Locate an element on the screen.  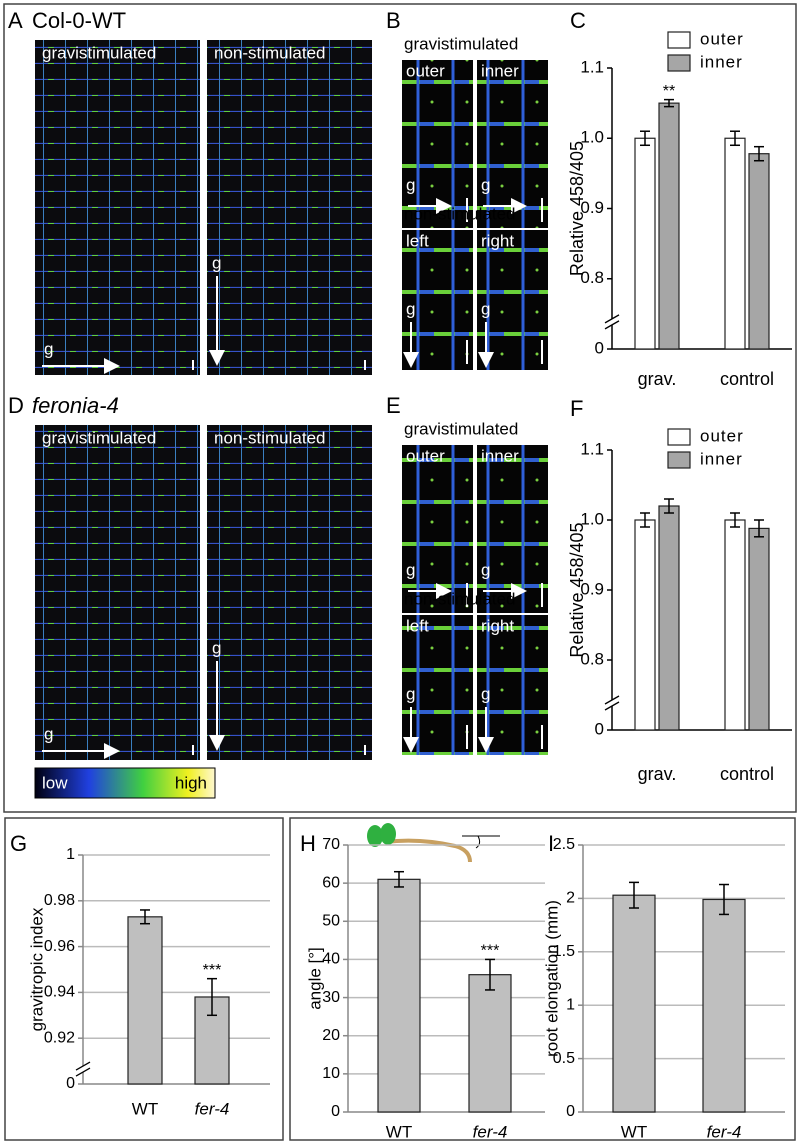
y-tick-label: 40 is located at coordinates (331, 959).